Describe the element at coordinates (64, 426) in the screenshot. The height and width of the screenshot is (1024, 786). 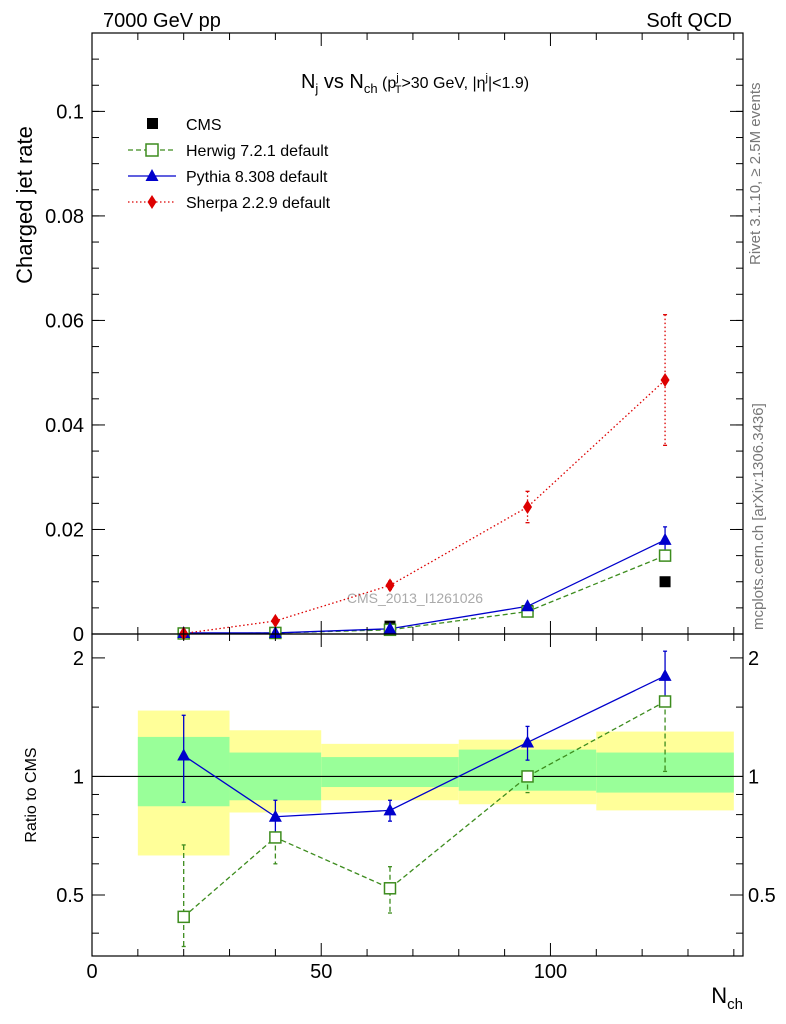
I see `main-ytick-label-2: 0.04` at that location.